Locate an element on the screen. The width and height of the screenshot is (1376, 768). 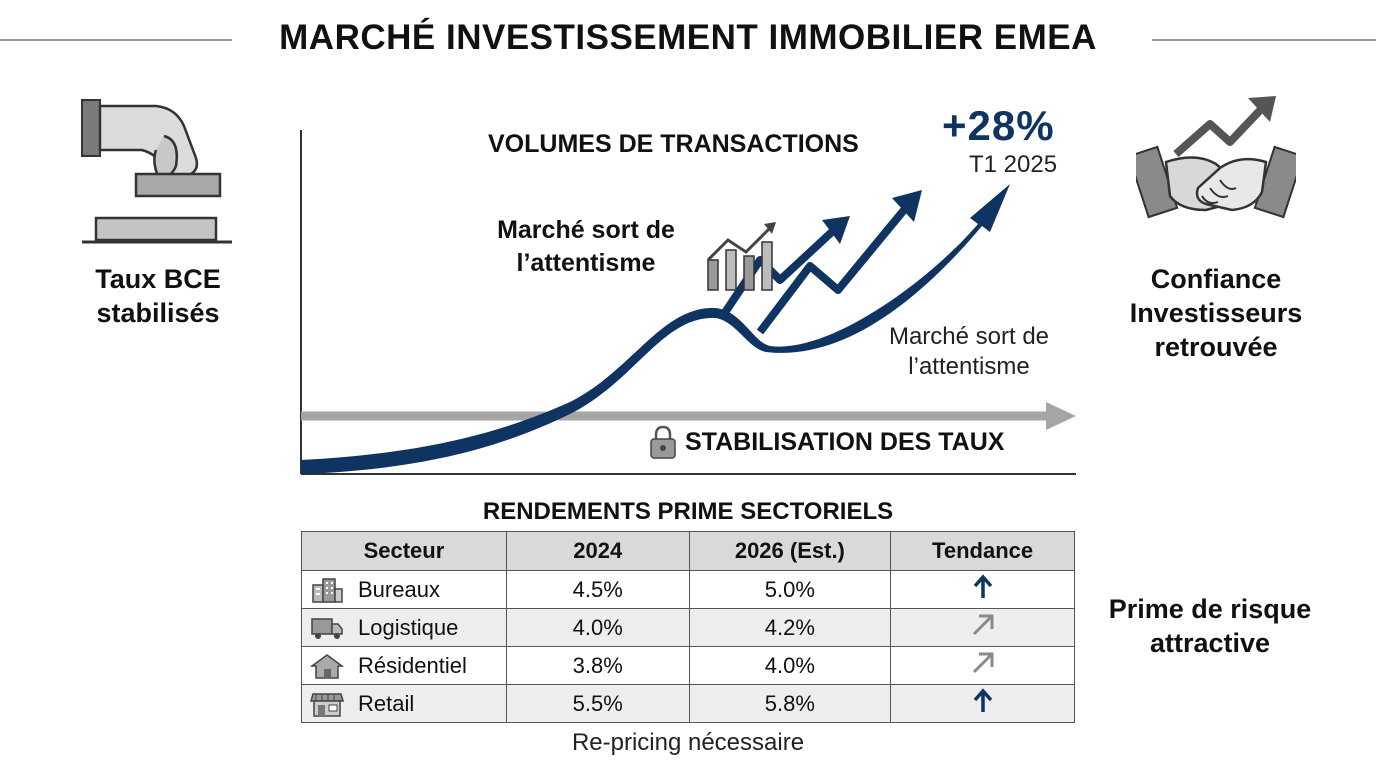
sector-cell: Bureaux is located at coordinates (404, 589).